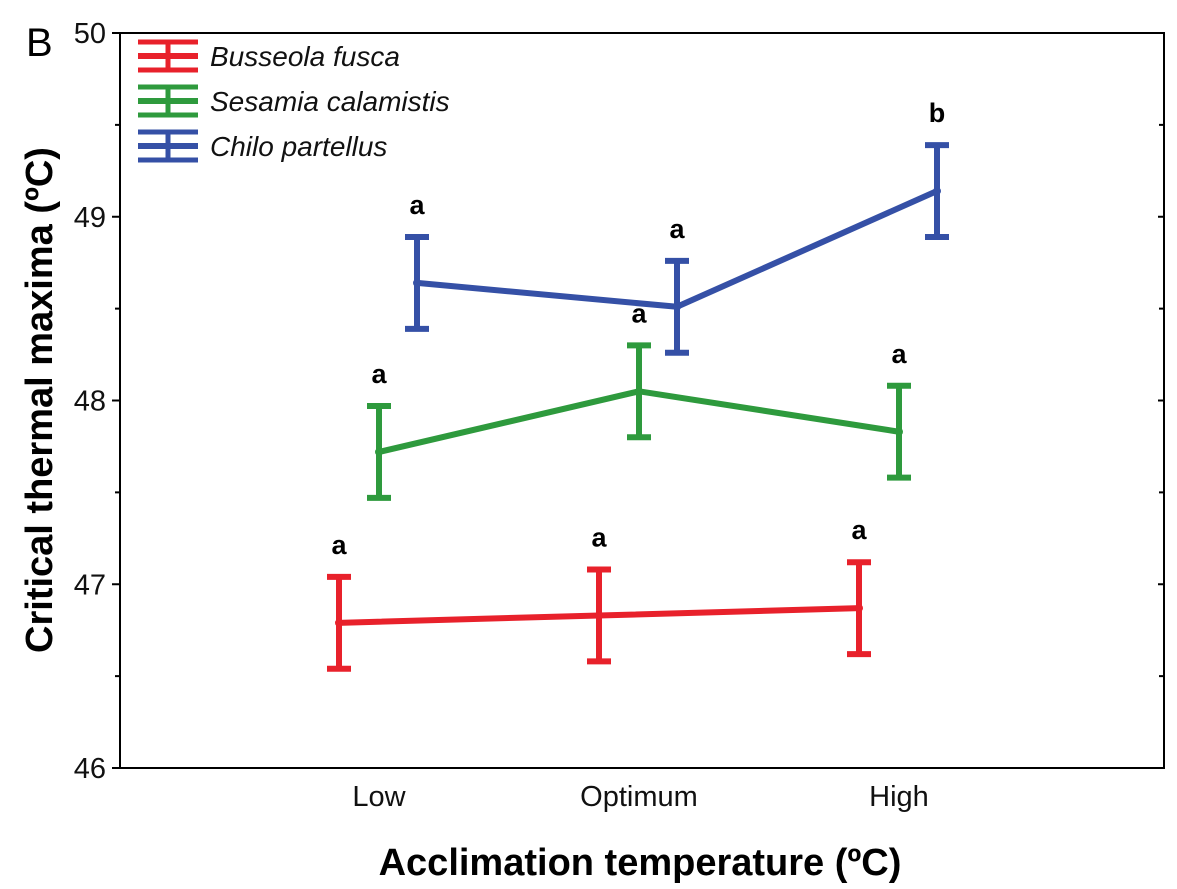 The width and height of the screenshot is (1177, 889). Describe the element at coordinates (39, 43) in the screenshot. I see `panel-label: B` at that location.